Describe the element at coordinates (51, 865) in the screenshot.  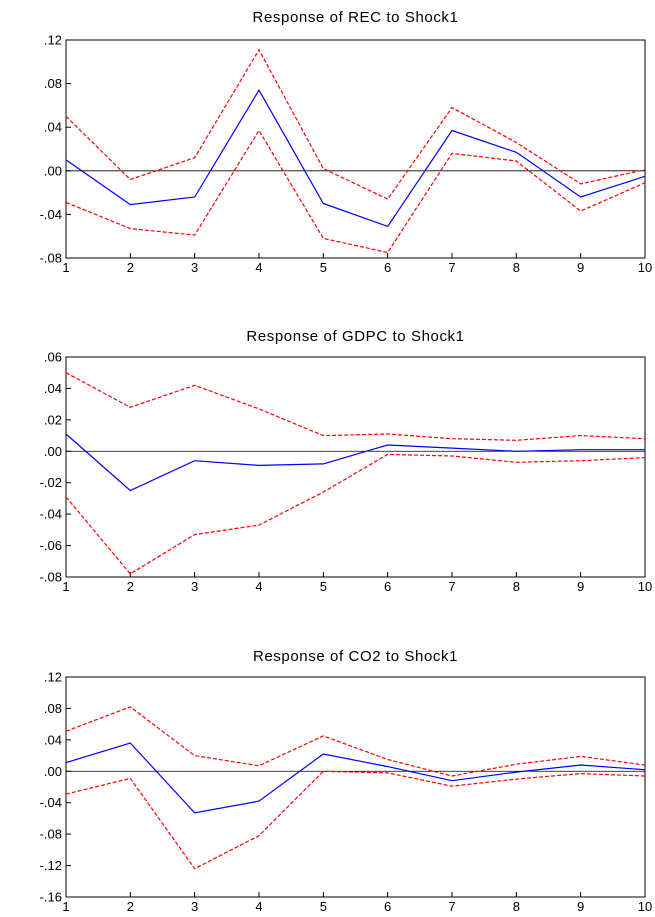
I see `y-tick-label: -.12` at that location.